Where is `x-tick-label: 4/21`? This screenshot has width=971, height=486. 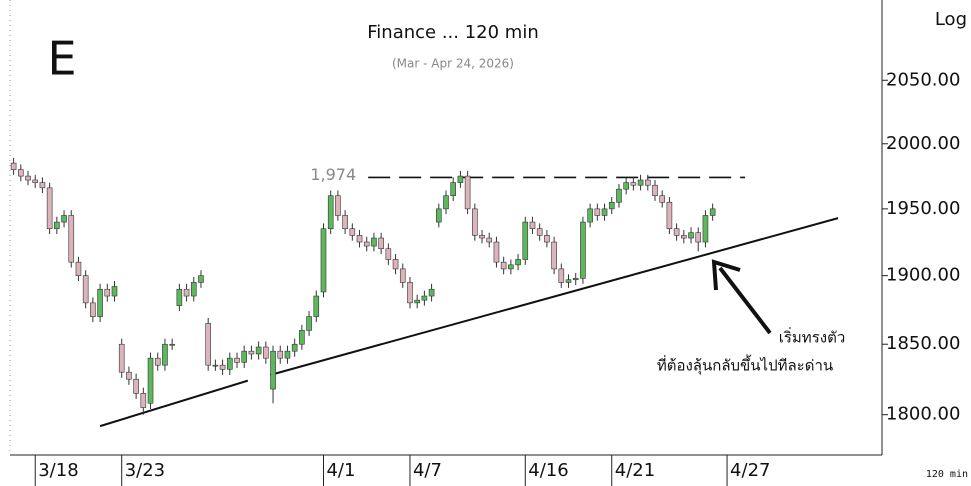 x-tick-label: 4/21 is located at coordinates (635, 470).